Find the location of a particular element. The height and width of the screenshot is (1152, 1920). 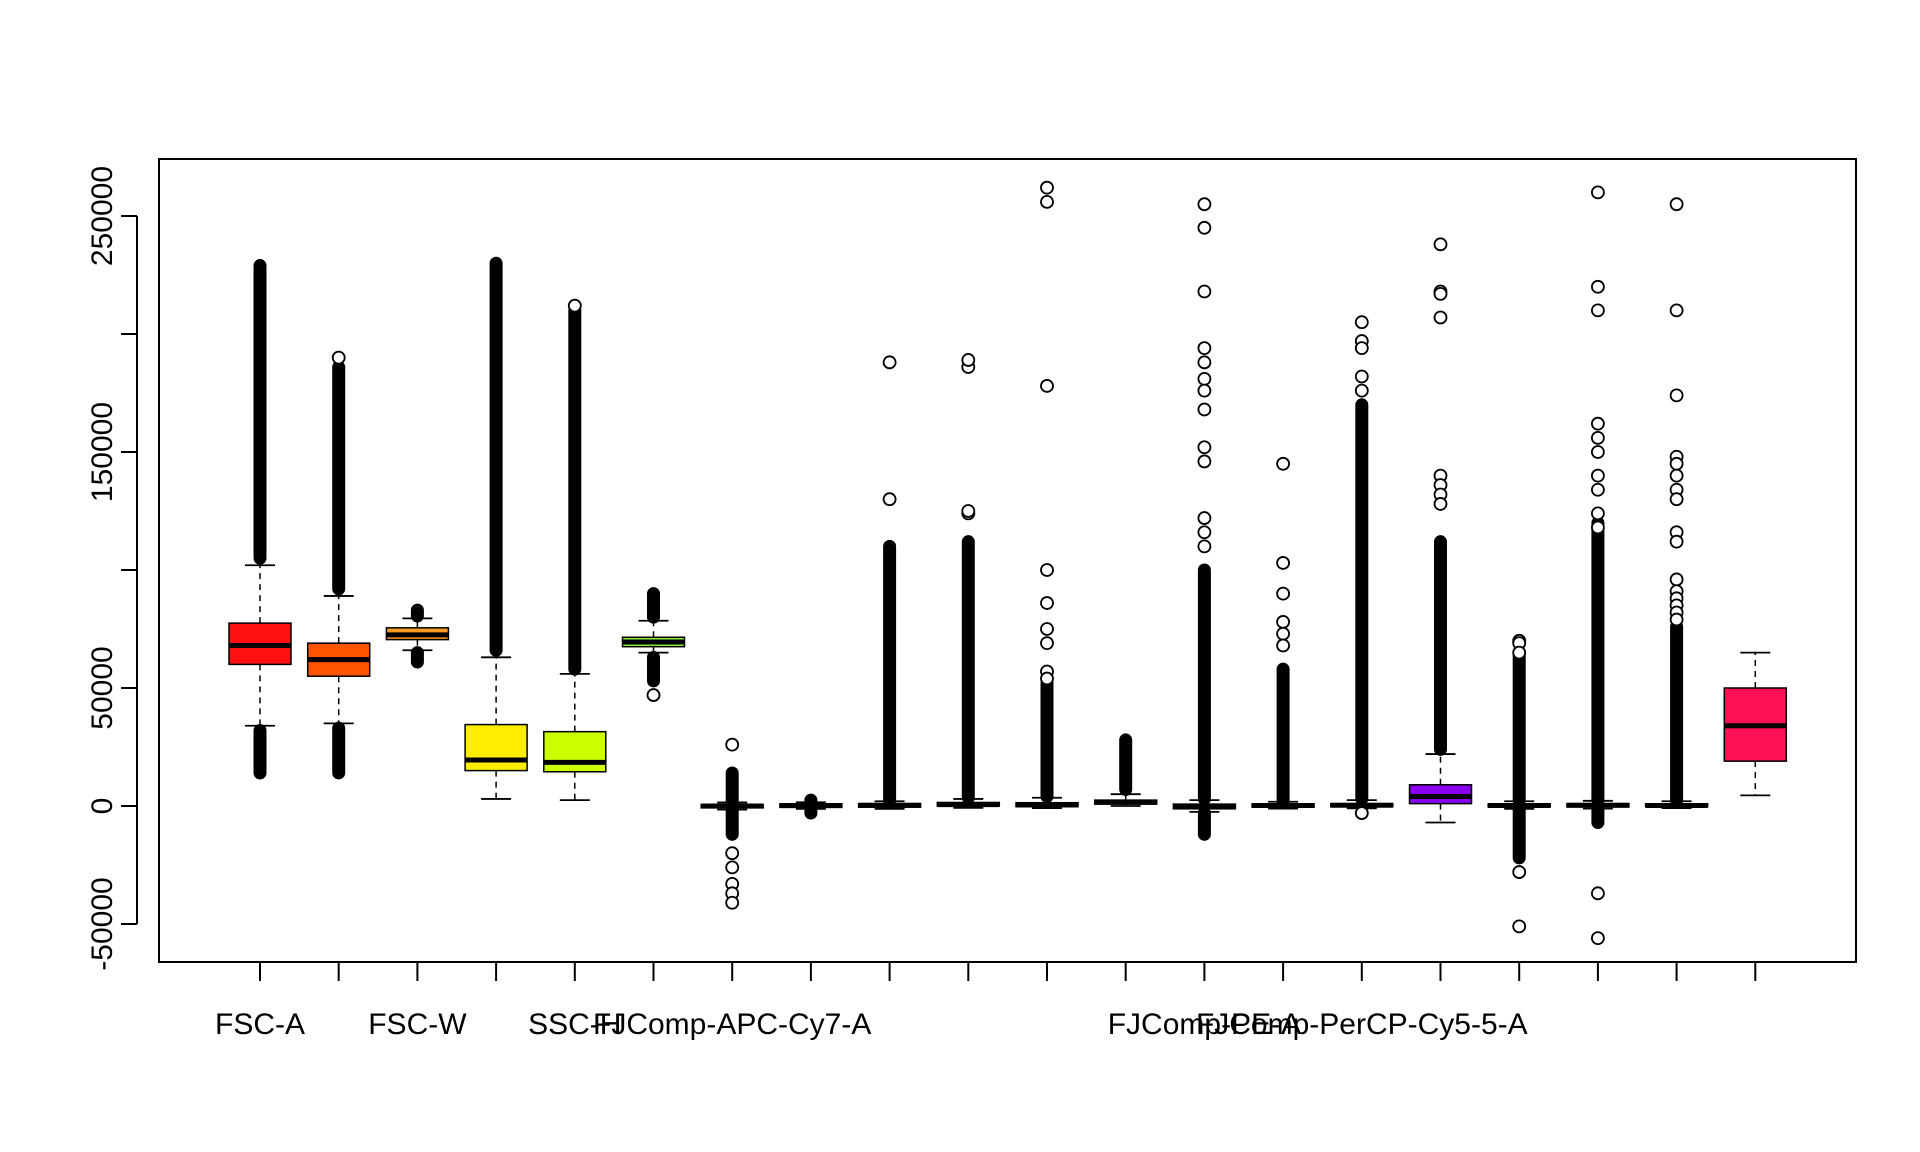

x-tick-label: FJComp-APC-Cy7-A is located at coordinates (732, 1024).